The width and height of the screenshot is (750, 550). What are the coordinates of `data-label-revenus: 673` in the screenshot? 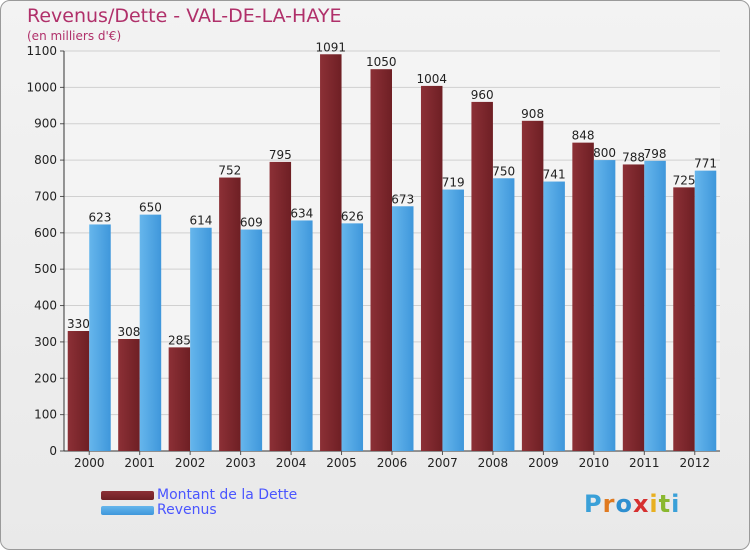 It's located at (402, 199).